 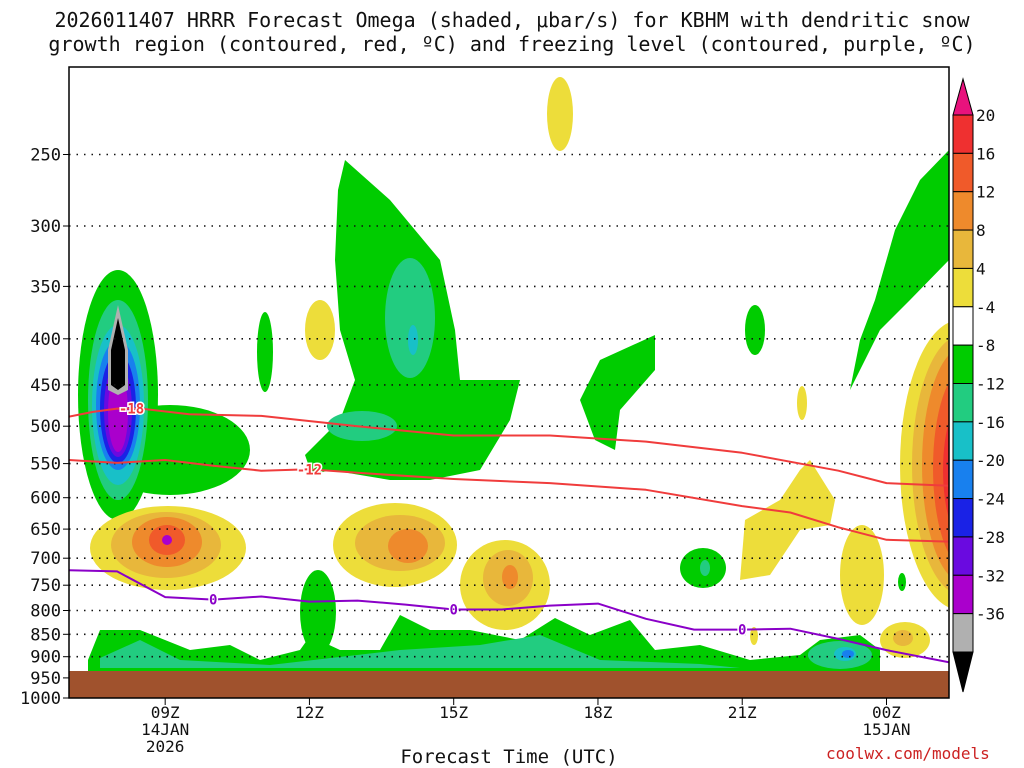 What do you see at coordinates (45, 658) in the screenshot?
I see `y-tick-label-900: 900` at bounding box center [45, 658].